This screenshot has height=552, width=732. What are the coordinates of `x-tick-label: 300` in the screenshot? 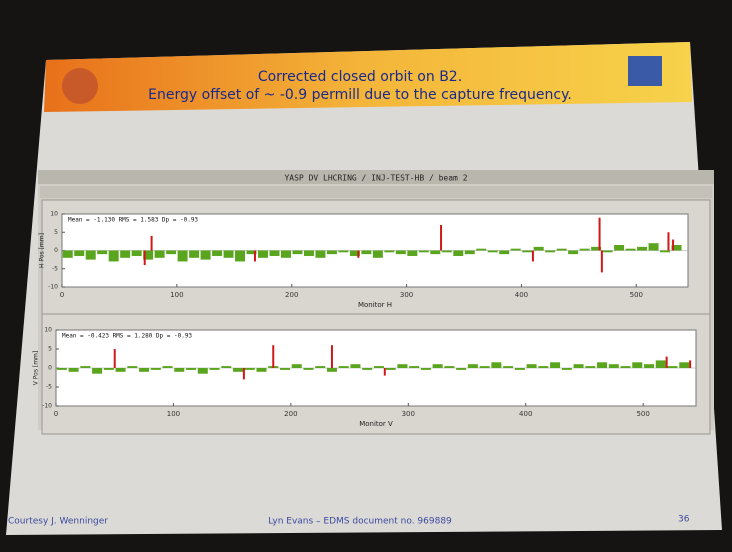 It's located at (408, 414).